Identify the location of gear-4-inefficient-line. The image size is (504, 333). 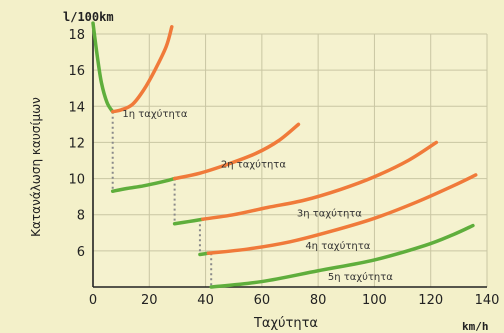
(342, 214).